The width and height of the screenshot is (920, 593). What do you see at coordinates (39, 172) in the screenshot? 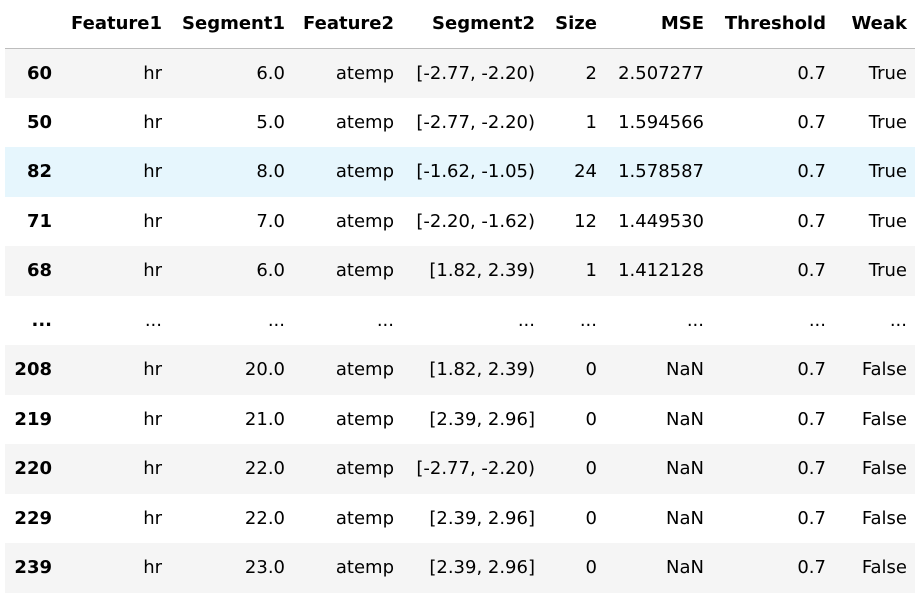
I see `row-index: 82` at bounding box center [39, 172].